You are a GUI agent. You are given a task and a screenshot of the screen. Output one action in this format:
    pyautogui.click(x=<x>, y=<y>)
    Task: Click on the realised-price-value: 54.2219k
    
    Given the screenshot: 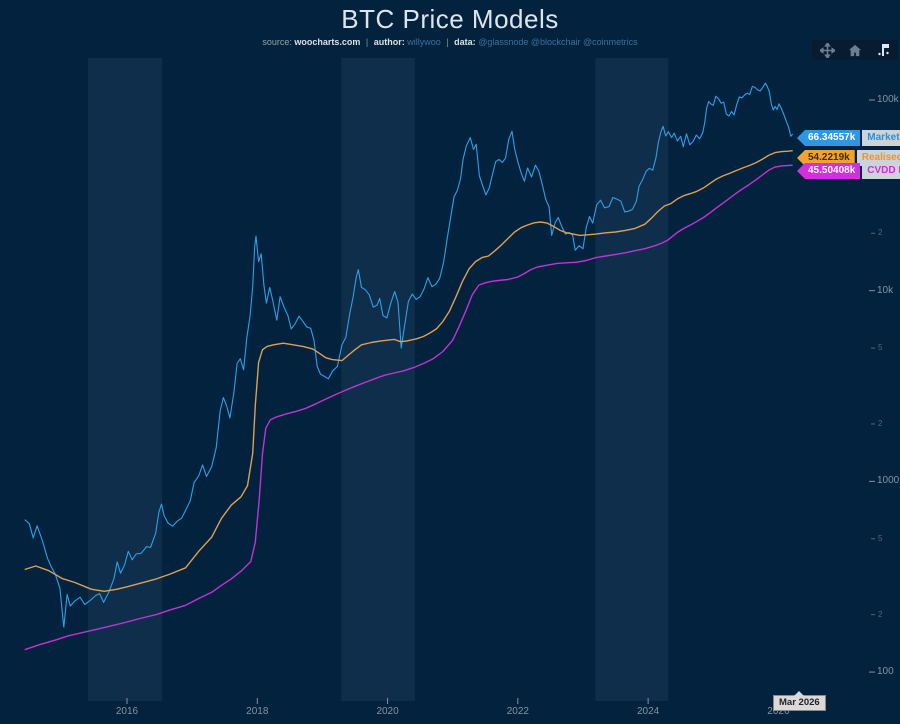 What is the action you would take?
    pyautogui.click(x=826, y=158)
    